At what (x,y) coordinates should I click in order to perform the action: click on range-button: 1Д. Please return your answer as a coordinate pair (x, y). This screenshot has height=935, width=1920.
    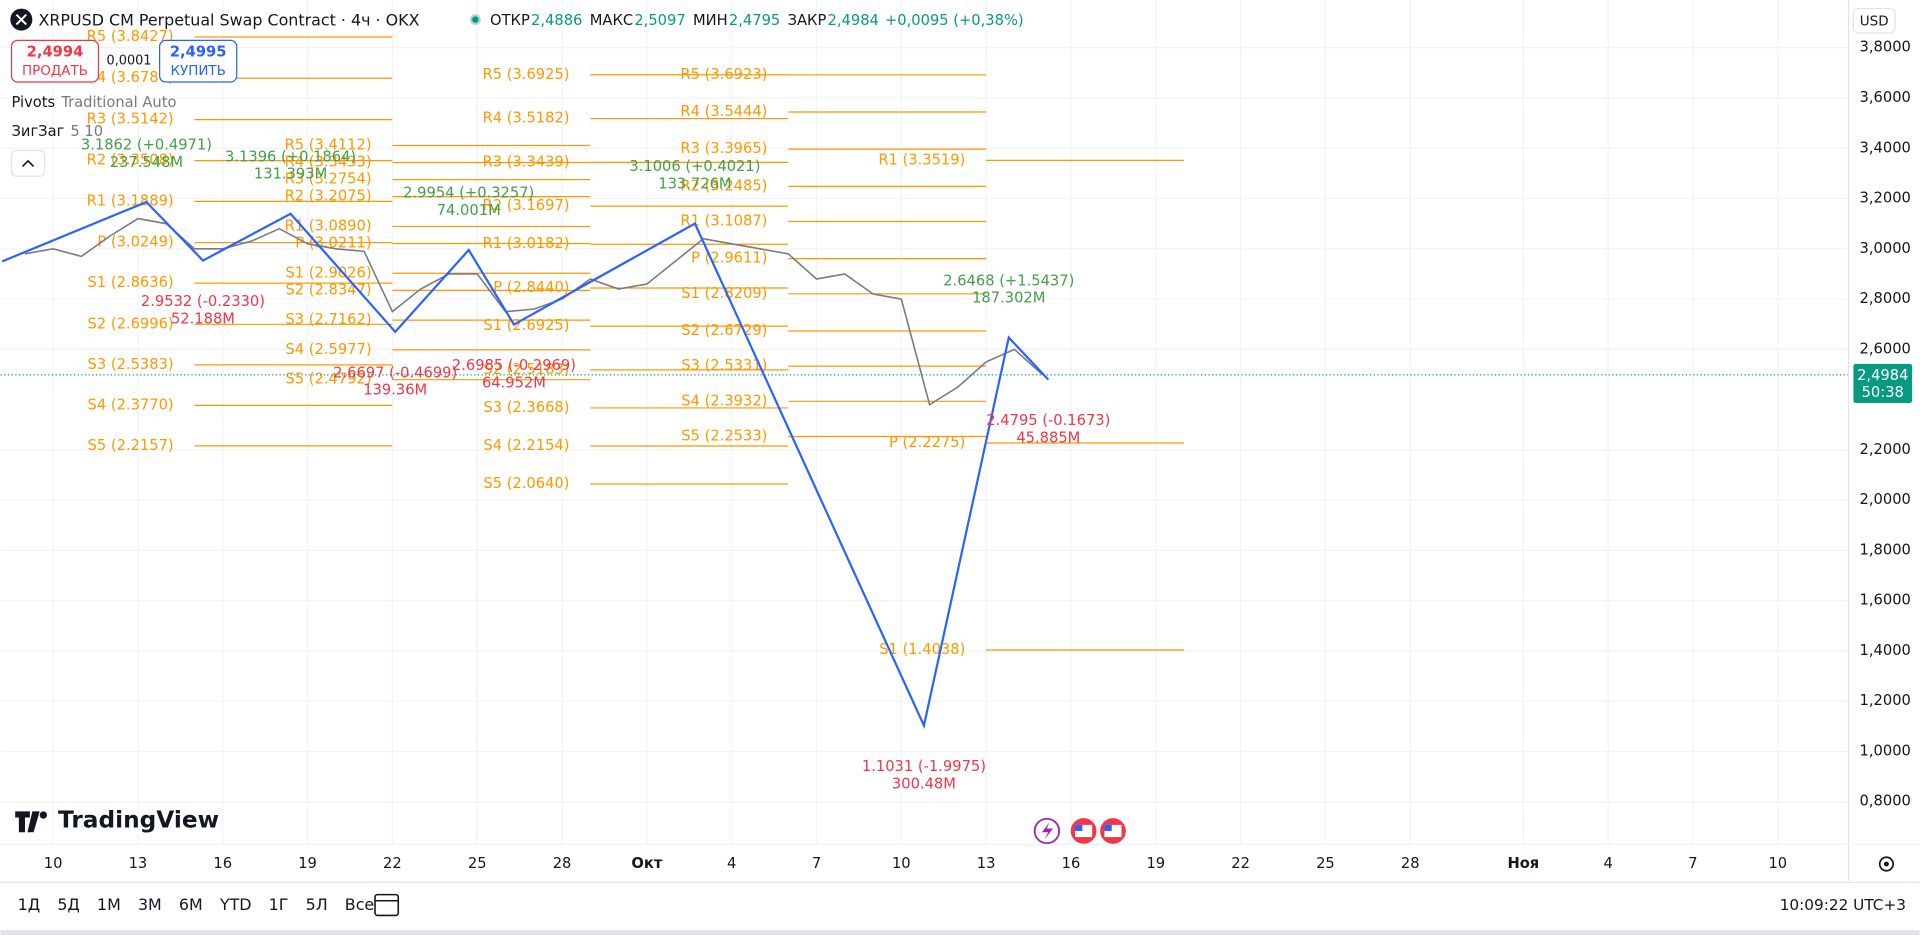
    Looking at the image, I should click on (29, 904).